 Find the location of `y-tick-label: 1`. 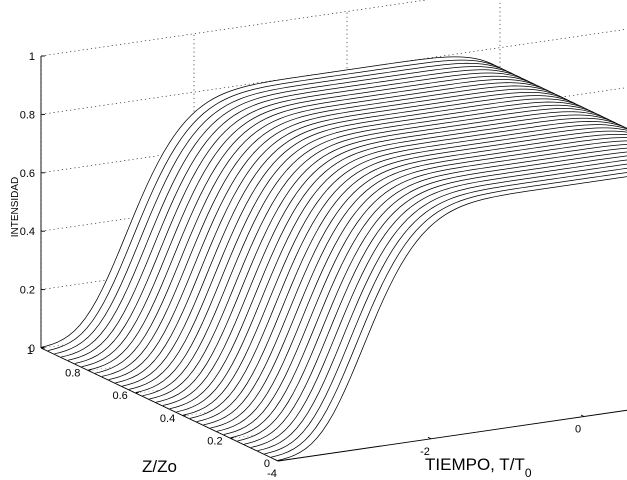

y-tick-label: 1 is located at coordinates (30, 351).